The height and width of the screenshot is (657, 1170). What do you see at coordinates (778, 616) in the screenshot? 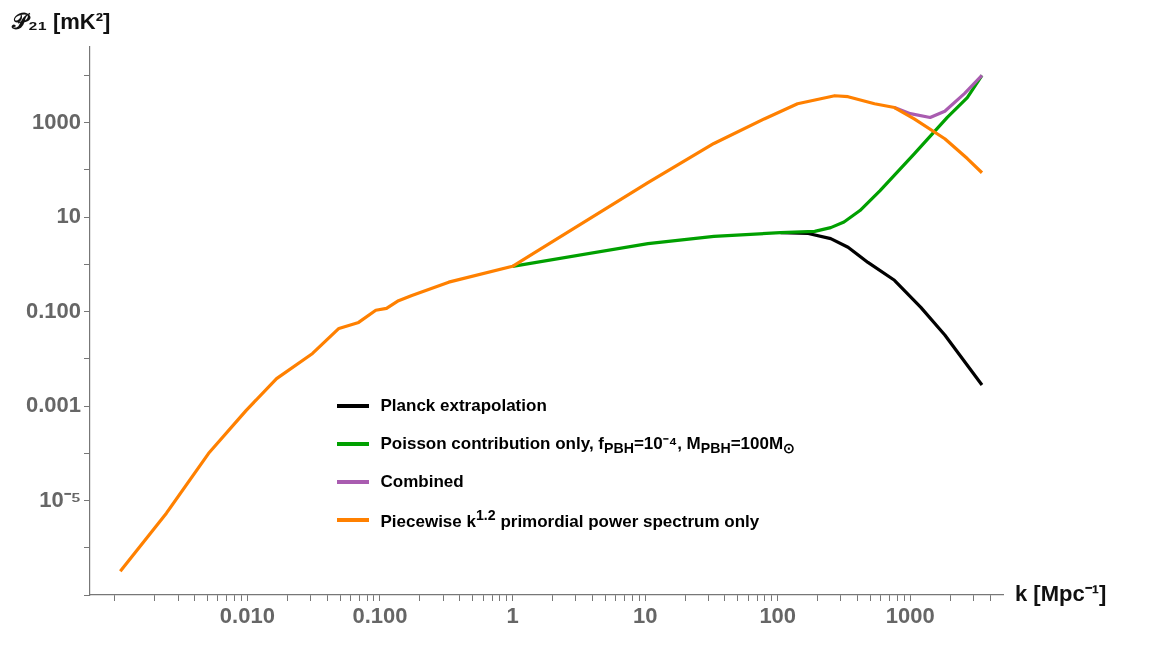
I see `x-tick-label: 100` at bounding box center [778, 616].